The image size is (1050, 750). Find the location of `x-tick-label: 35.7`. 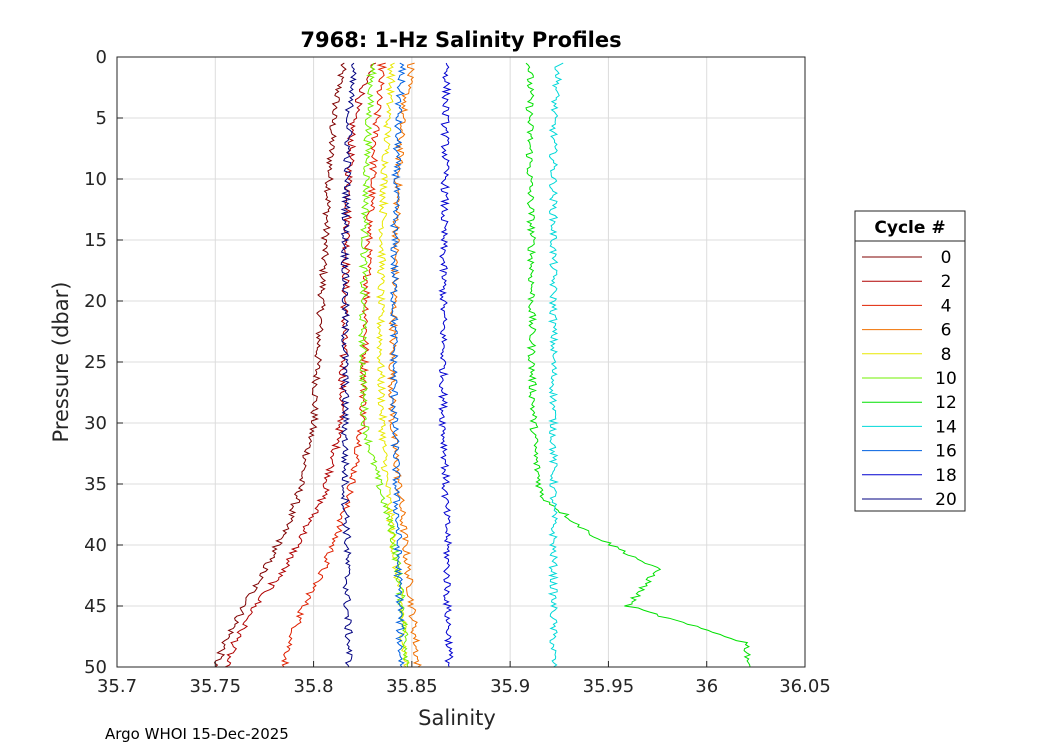

x-tick-label: 35.7 is located at coordinates (117, 686).